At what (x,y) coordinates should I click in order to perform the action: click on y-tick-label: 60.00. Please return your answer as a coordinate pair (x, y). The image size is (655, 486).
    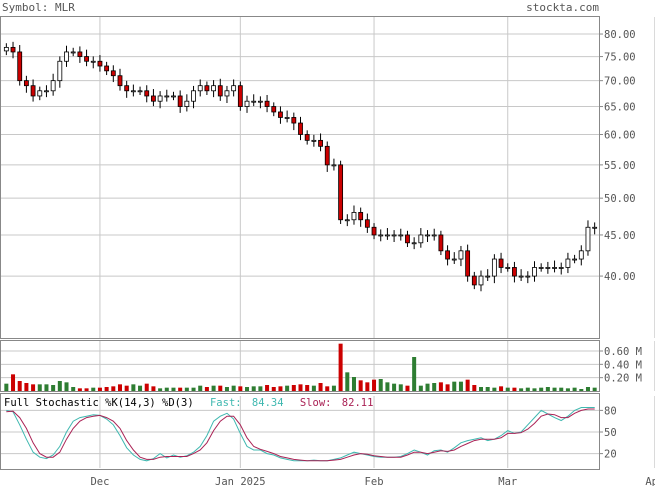
    Looking at the image, I should click on (620, 135).